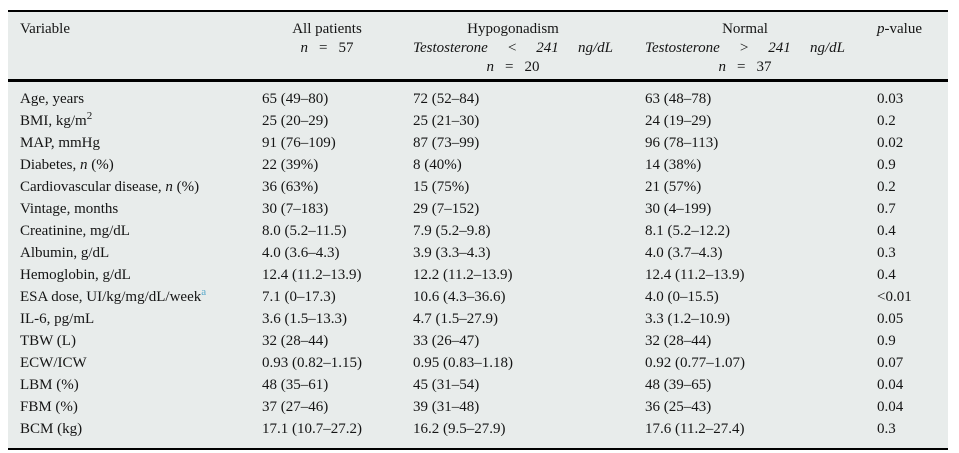  What do you see at coordinates (130, 49) in the screenshot?
I see `header-variable: Variable` at bounding box center [130, 49].